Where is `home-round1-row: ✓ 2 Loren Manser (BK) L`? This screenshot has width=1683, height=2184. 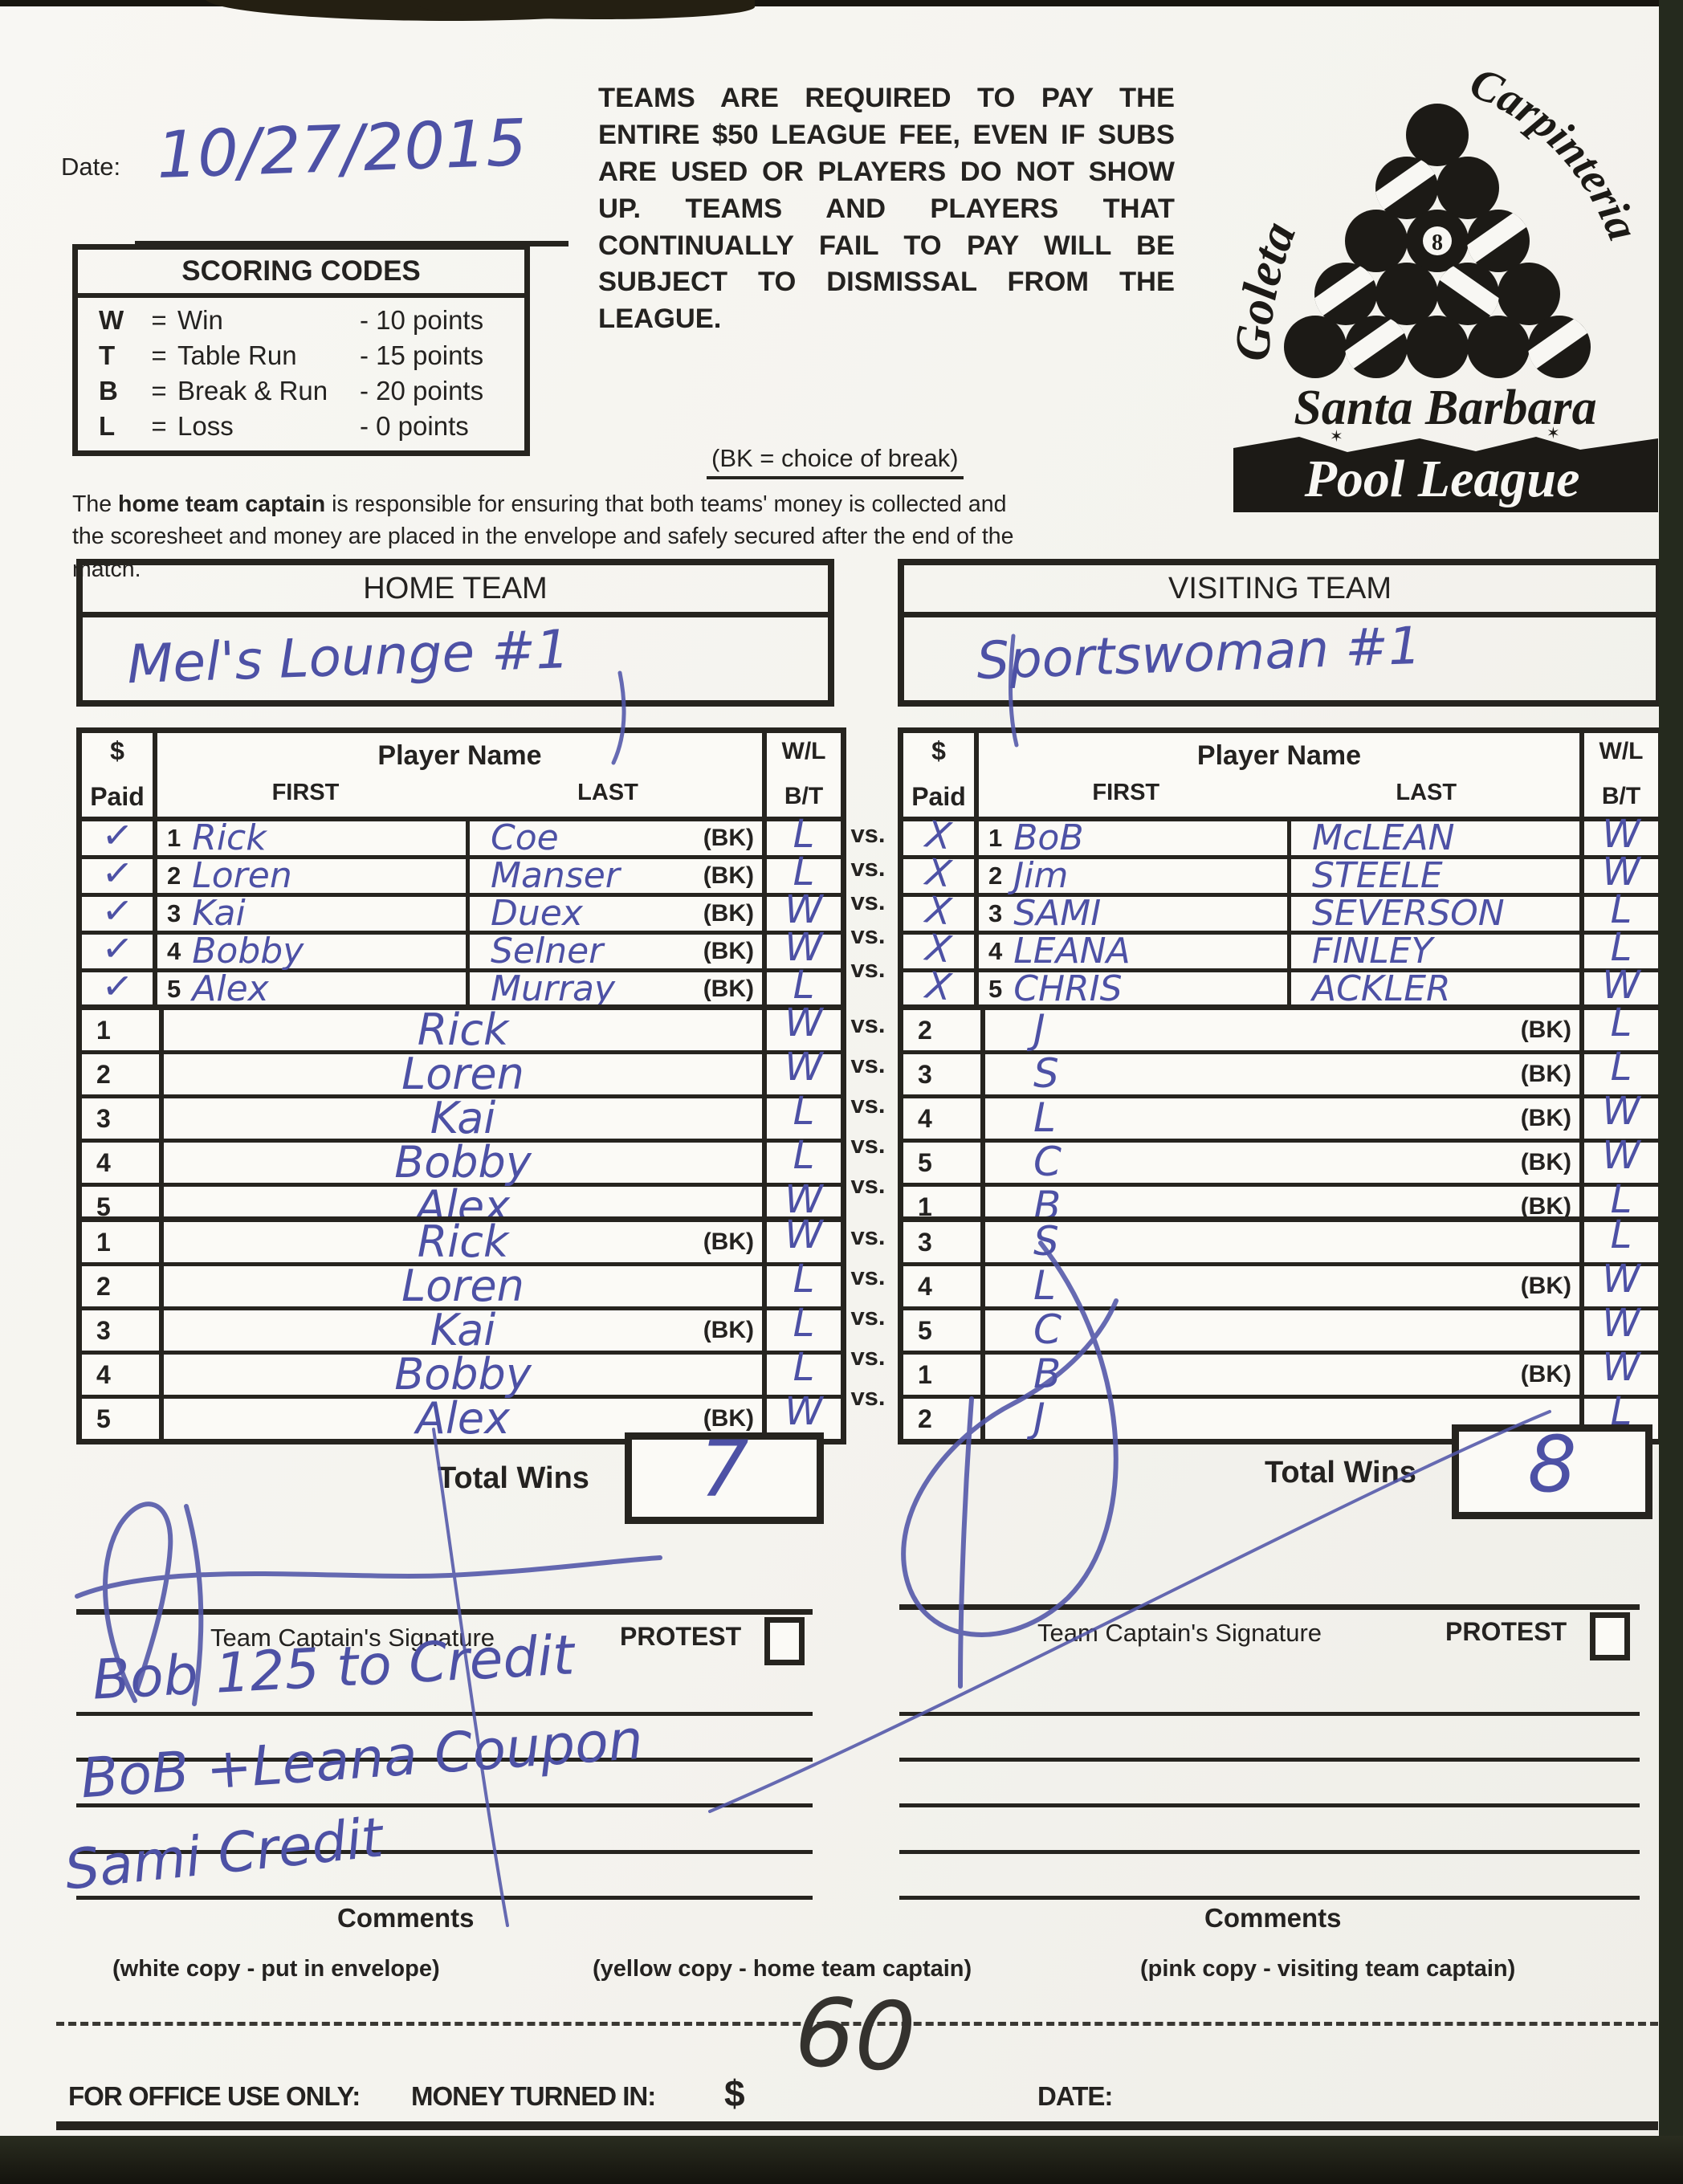
home-round1-row: ✓ 2 Loren Manser (BK) L is located at coordinates (461, 873).